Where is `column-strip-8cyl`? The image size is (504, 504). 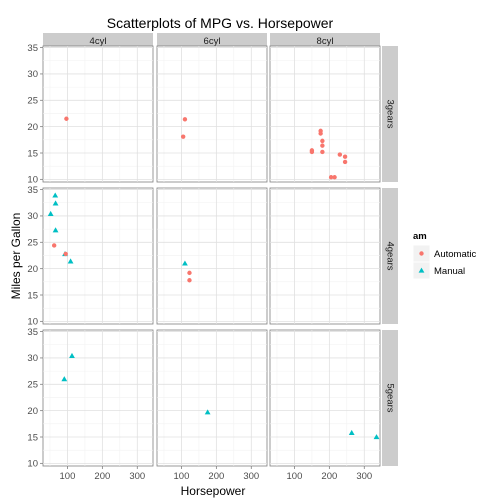
column-strip-8cyl is located at coordinates (325, 40).